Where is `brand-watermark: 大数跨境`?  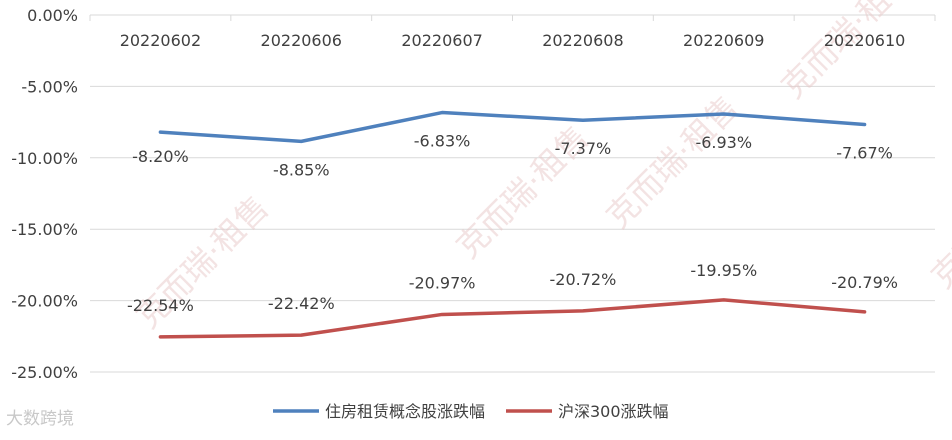
brand-watermark: 大数跨境 is located at coordinates (40, 419).